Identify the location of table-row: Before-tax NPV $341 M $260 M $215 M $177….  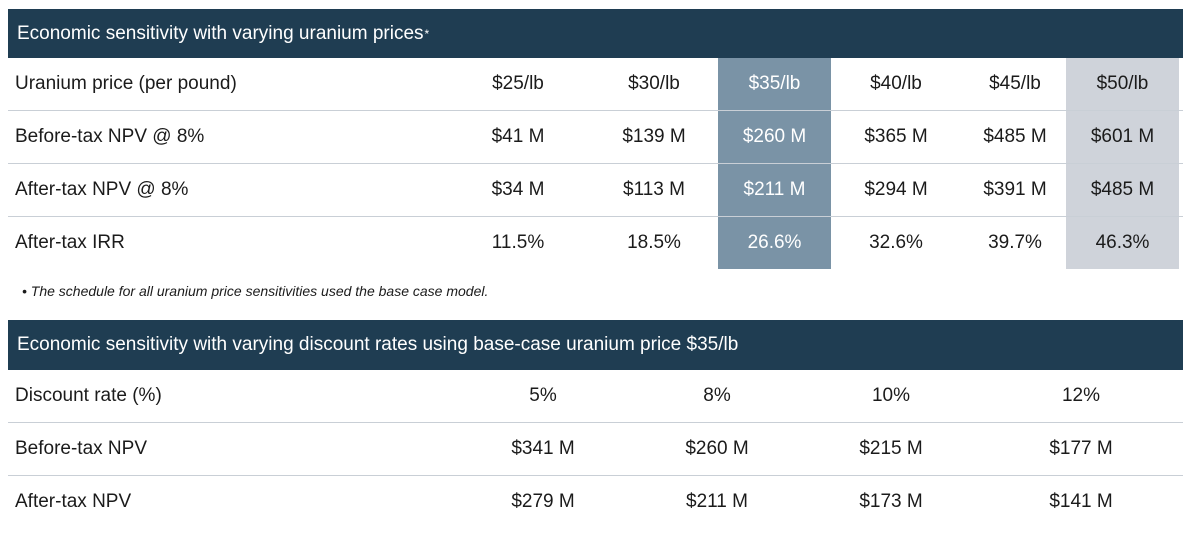
(595, 449).